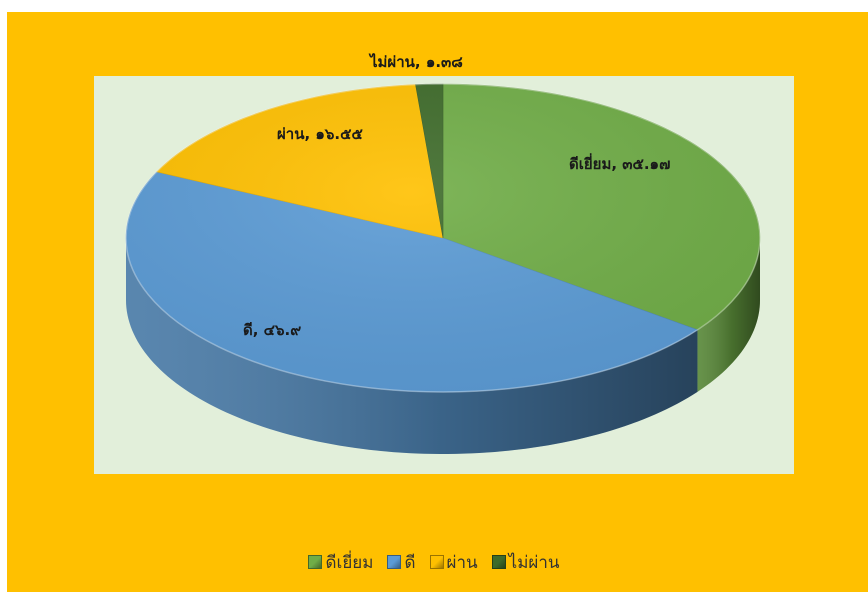 The height and width of the screenshot is (592, 868). I want to click on legend-item-excellent: ดีเยี่ยม, so click(340, 562).